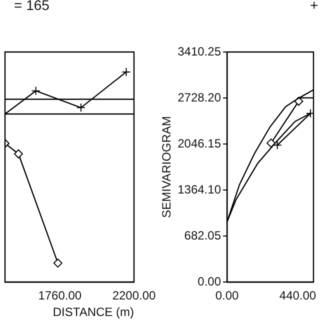 Image resolution: width=320 pixels, height=320 pixels. I want to click on x-tick-label: 2200.00, so click(134, 295).